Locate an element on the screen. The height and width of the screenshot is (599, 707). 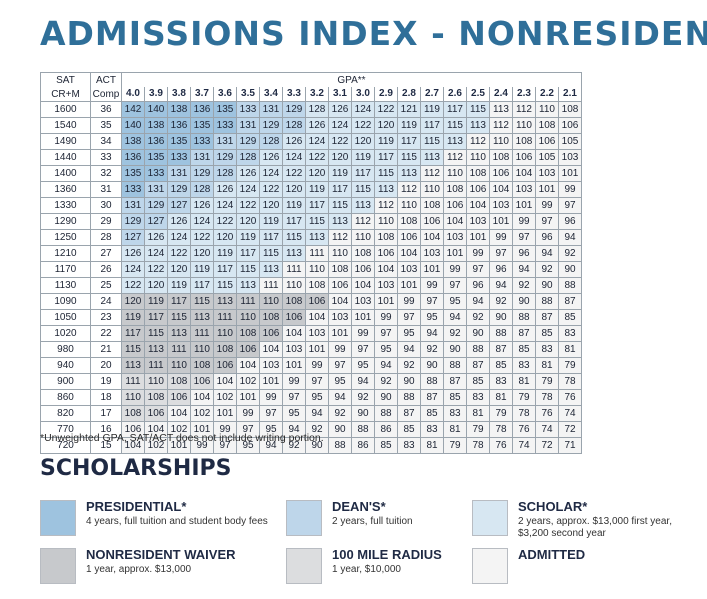
index-cell: 112 is located at coordinates (501, 125).